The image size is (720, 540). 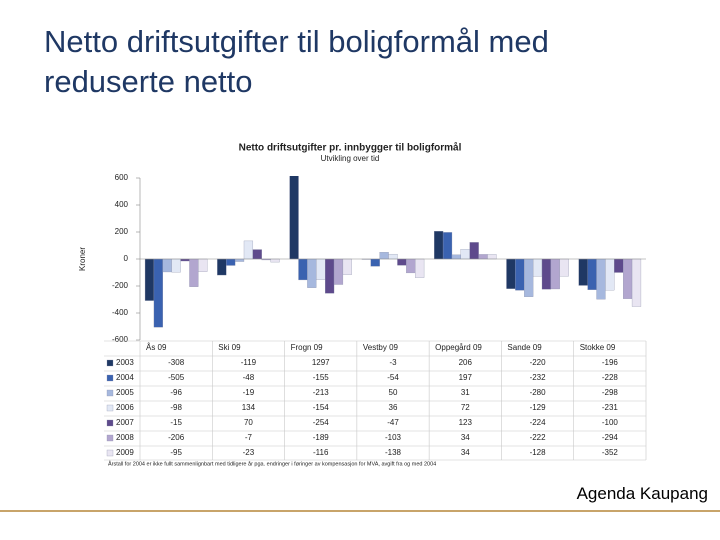 I want to click on legend-label: 2005, so click(x=125, y=392).